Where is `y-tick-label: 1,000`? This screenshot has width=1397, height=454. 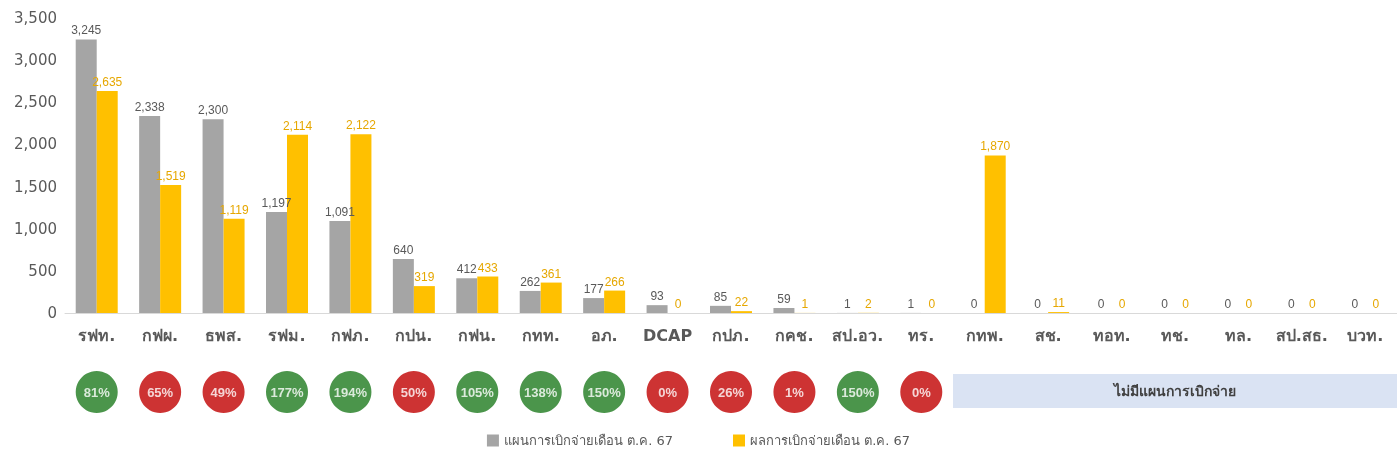 y-tick-label: 1,000 is located at coordinates (35, 228).